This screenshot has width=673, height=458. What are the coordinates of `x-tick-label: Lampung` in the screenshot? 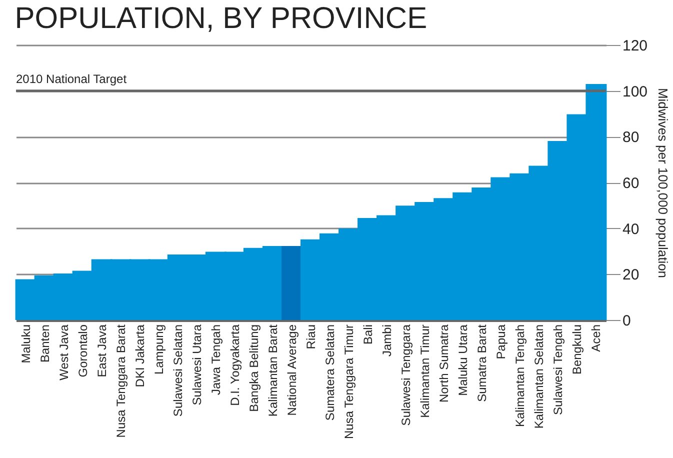 It's located at (159, 349).